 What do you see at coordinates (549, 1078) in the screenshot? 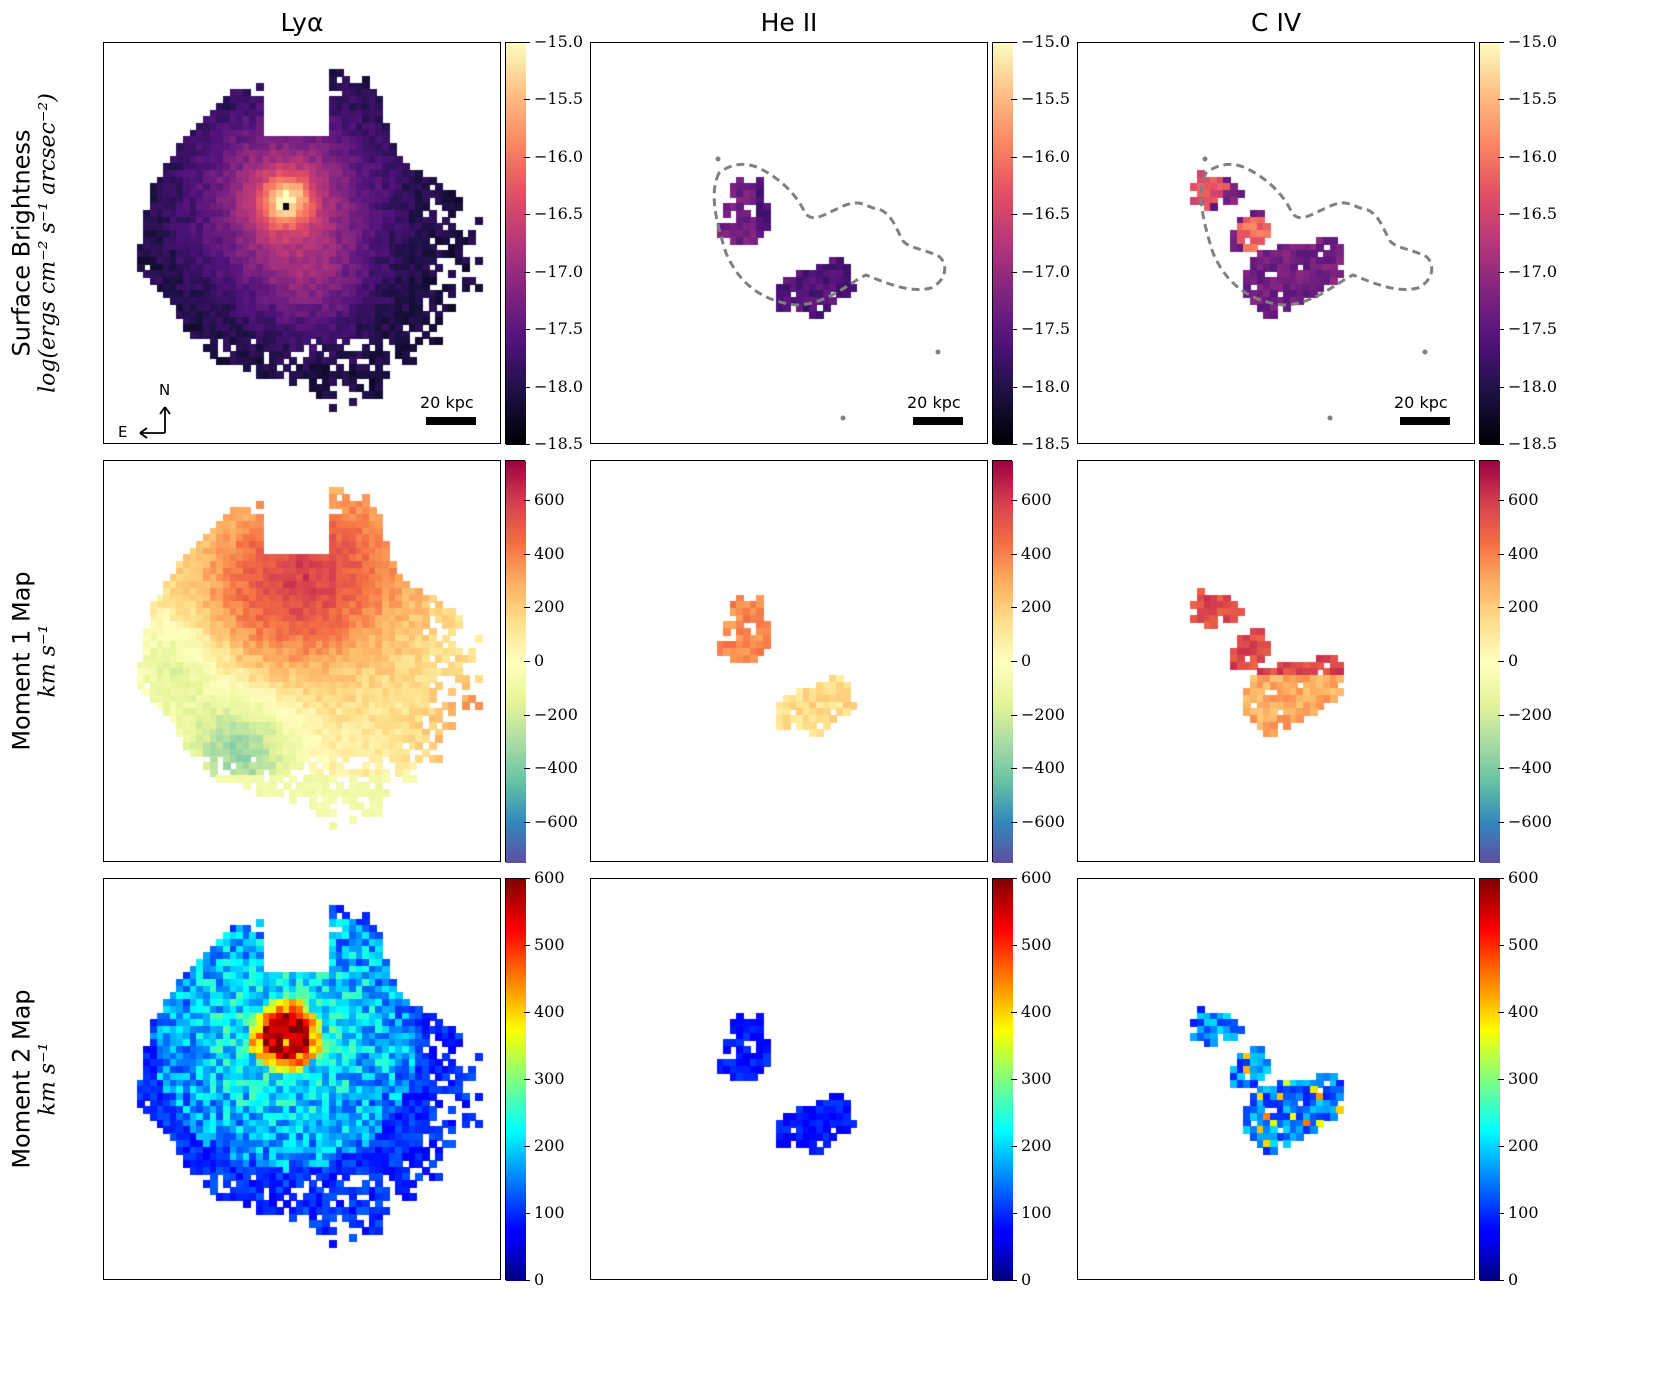
I see `colorbar-tick-label: 300` at bounding box center [549, 1078].